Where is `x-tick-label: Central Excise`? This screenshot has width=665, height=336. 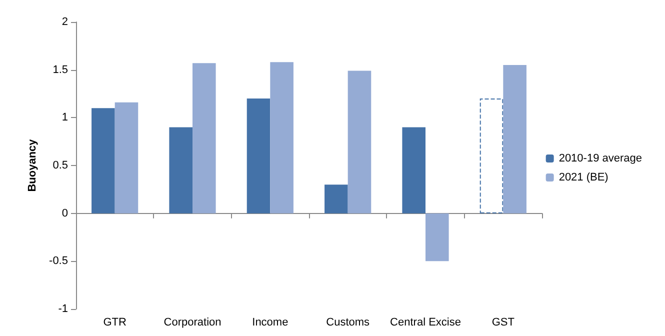
x-tick-label: Central Excise is located at coordinates (425, 322).